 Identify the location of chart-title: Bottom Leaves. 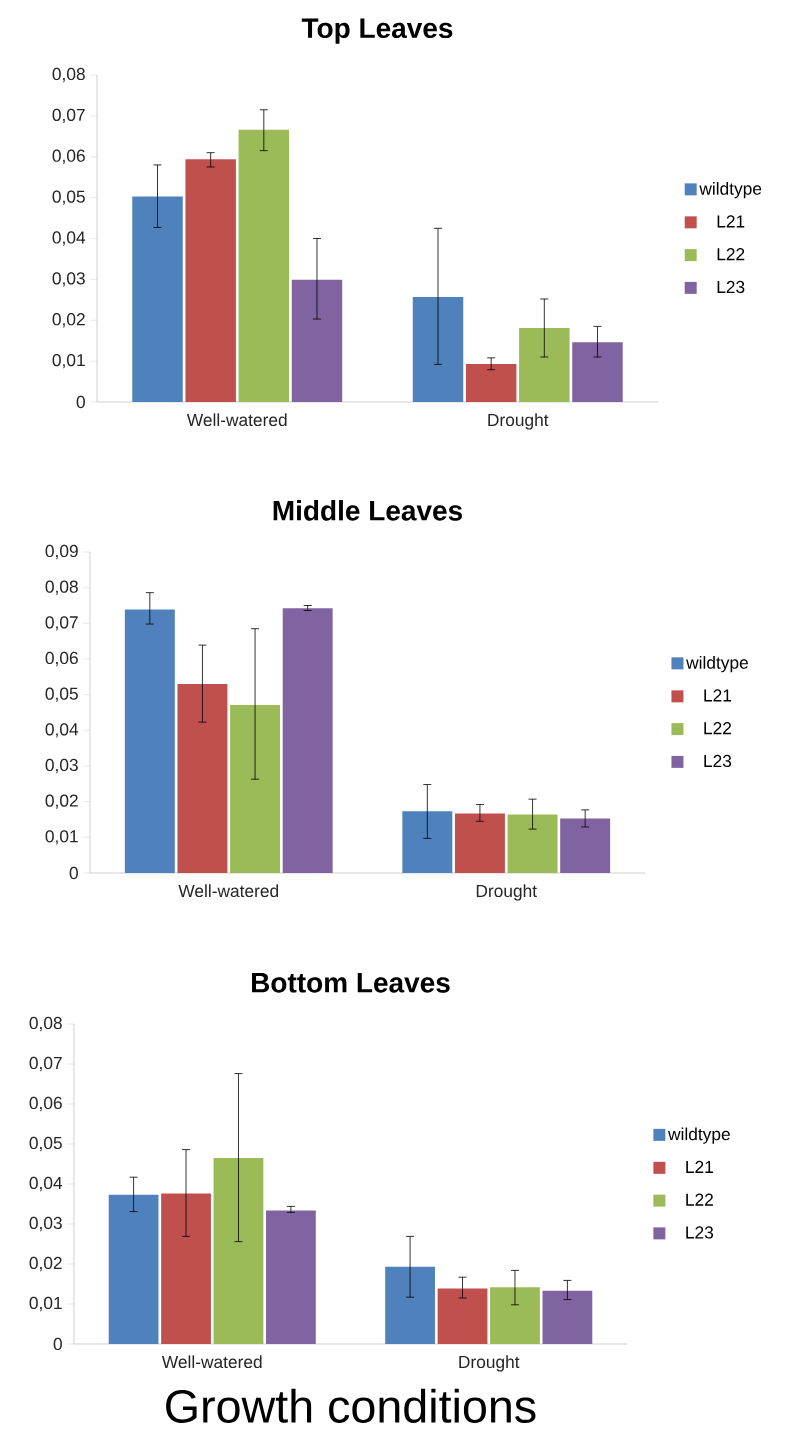
(351, 983).